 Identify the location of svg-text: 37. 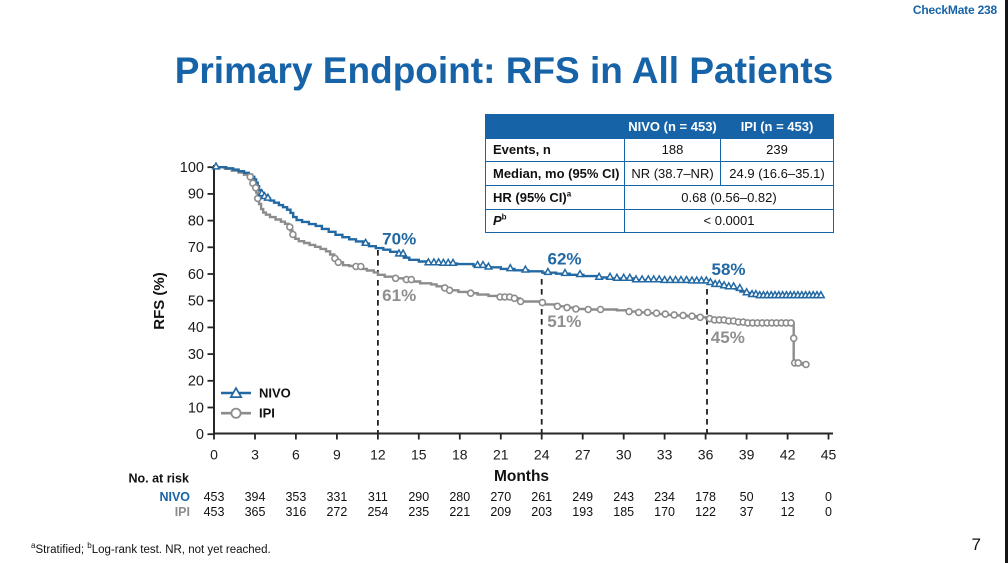
(747, 512).